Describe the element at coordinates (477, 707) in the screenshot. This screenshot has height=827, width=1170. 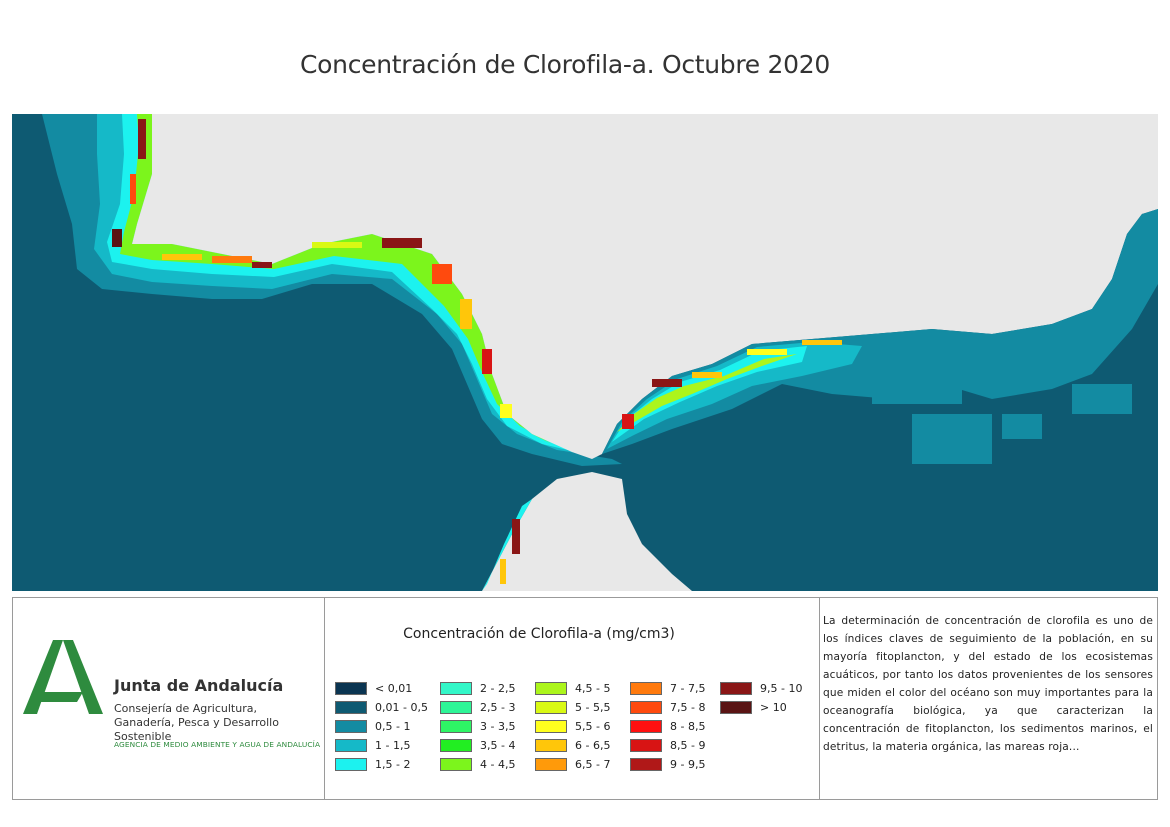
I see `legend-item: 2,5 - 3` at that location.